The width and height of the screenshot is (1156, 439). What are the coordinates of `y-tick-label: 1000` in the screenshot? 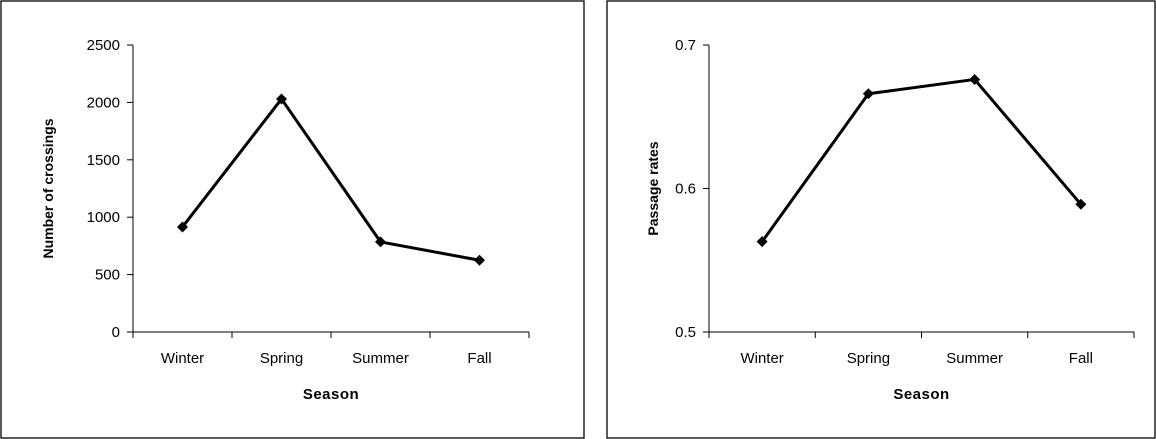 It's located at (103, 217).